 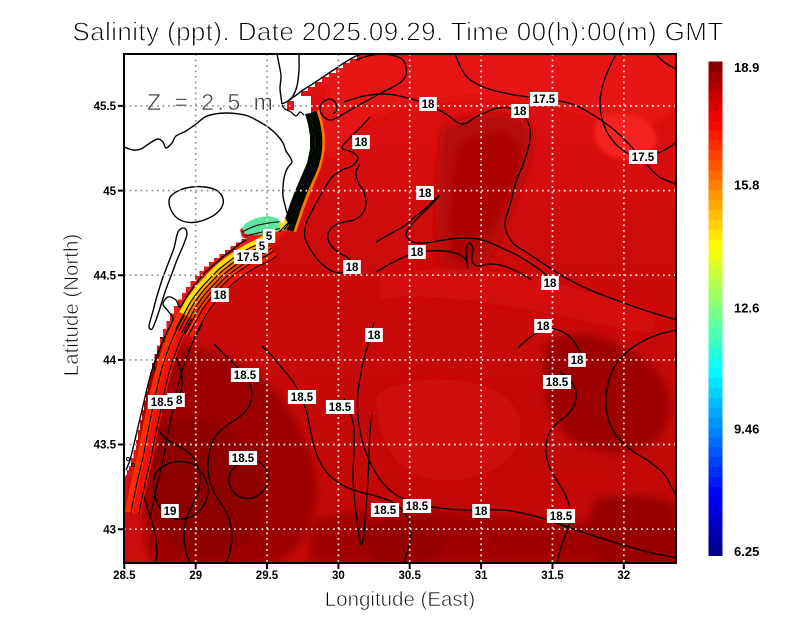 I want to click on svg-text: 30.5, so click(x=410, y=576).